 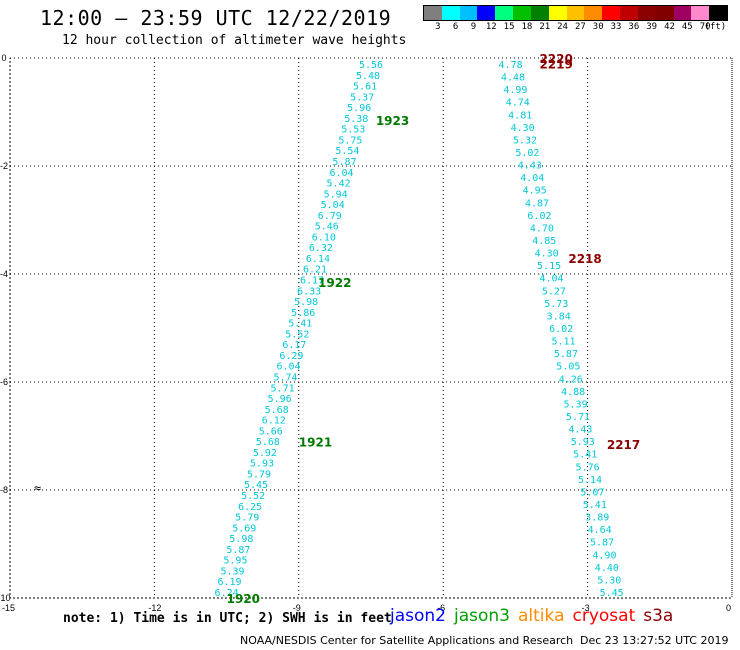 What do you see at coordinates (318, 259) in the screenshot?
I see `wave-height-value: 6.14` at bounding box center [318, 259].